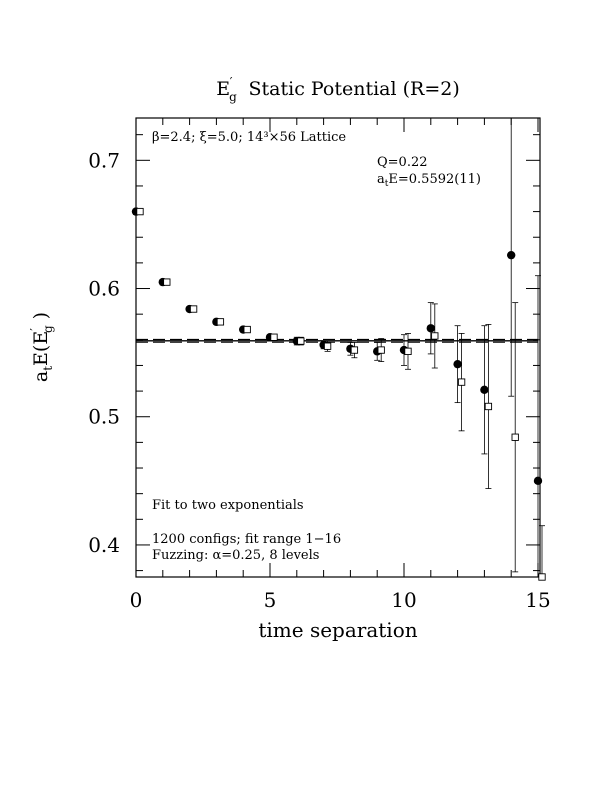  What do you see at coordinates (104, 545) in the screenshot?
I see `y-tick-label: 0.4` at bounding box center [104, 545].